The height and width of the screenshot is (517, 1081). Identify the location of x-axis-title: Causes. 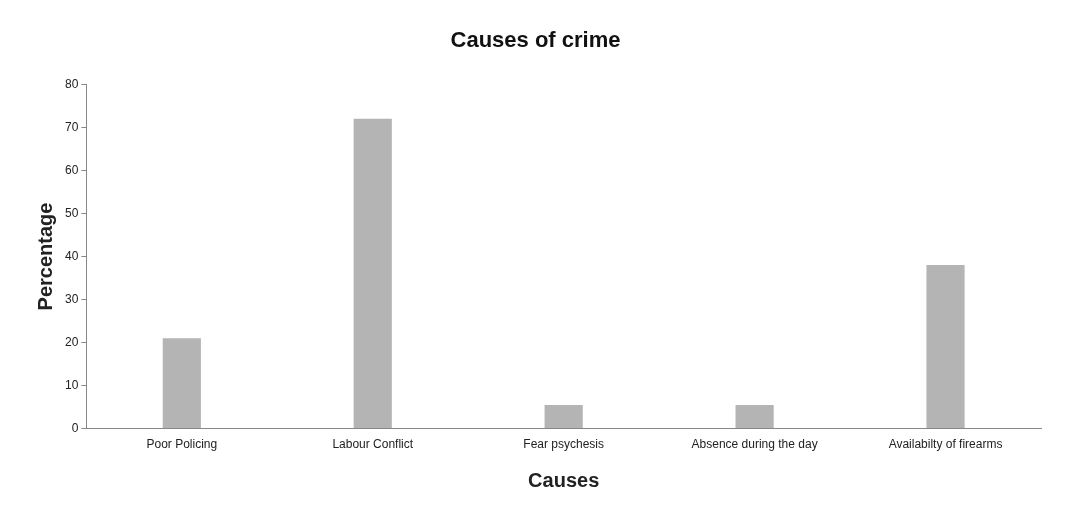
(564, 479).